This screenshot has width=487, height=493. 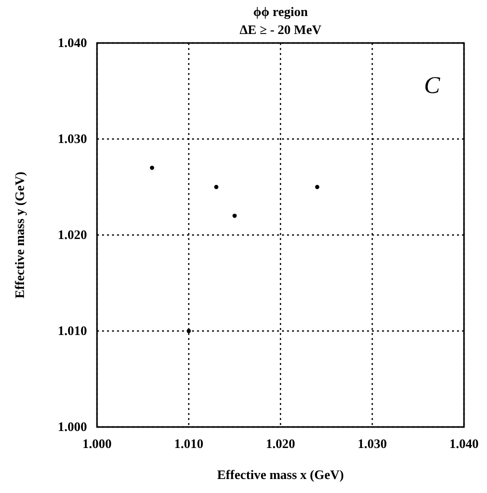 What do you see at coordinates (72, 234) in the screenshot?
I see `y-tick-label: 1.020` at bounding box center [72, 234].